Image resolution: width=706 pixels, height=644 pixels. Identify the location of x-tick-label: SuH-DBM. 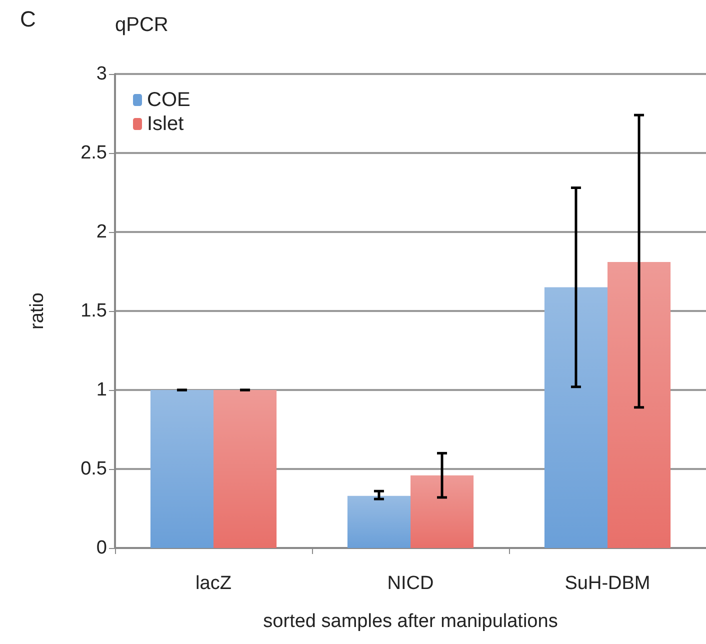
(607, 583).